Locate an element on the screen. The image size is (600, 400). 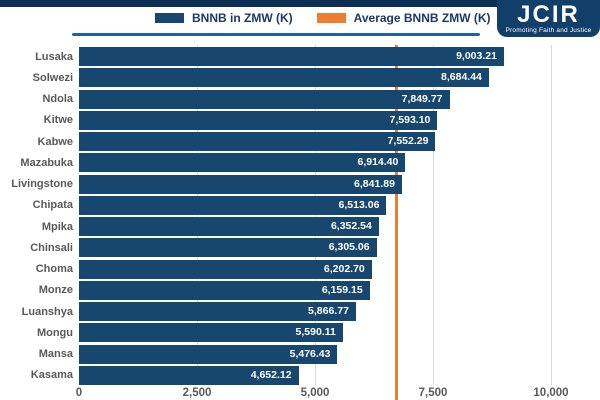
bar-mansa: 5,476.43 is located at coordinates (208, 354).